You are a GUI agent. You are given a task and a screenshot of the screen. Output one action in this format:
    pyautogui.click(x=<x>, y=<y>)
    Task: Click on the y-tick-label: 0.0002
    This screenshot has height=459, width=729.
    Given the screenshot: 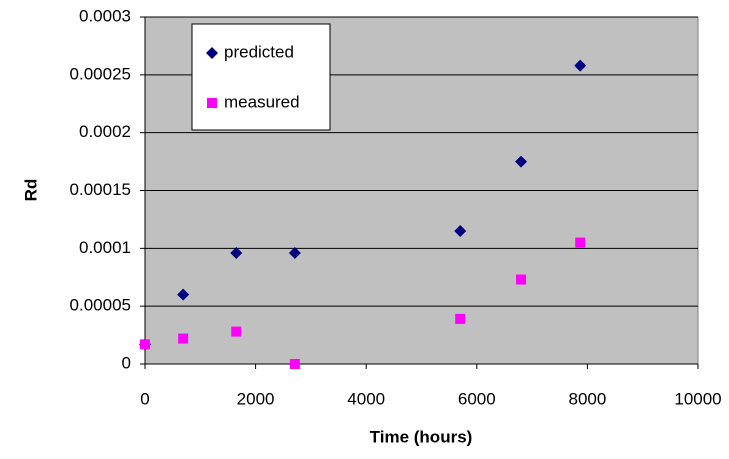 What is the action you would take?
    pyautogui.click(x=105, y=131)
    